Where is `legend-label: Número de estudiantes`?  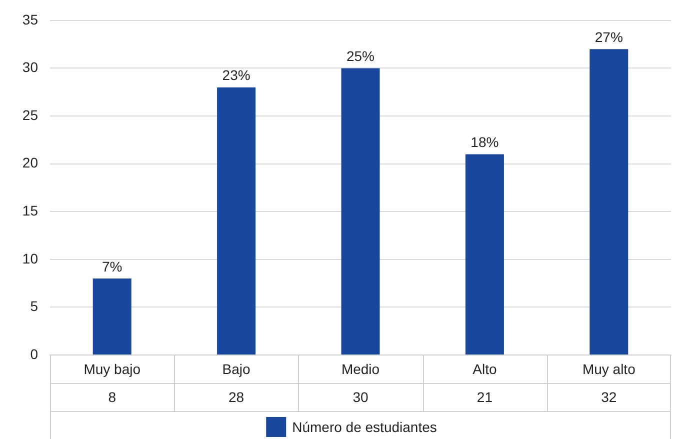
legend-label: Número de estudiantes is located at coordinates (364, 426).